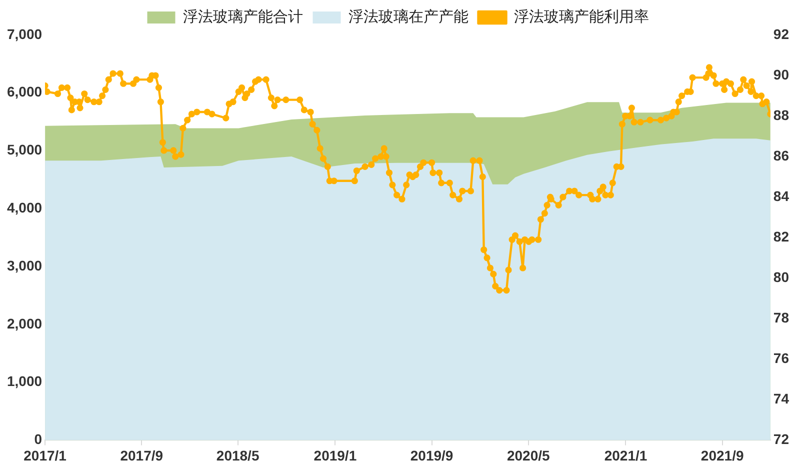 This screenshot has height=472, width=800. I want to click on y2-tick-label: 80, so click(781, 276).